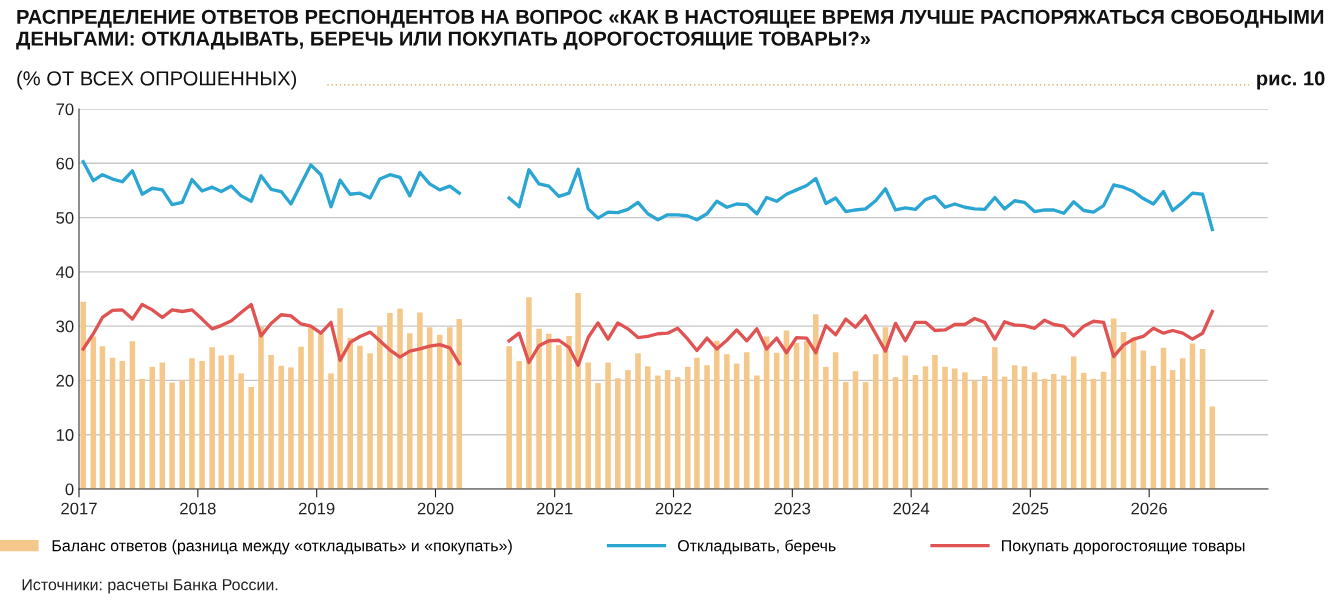 Image resolution: width=1336 pixels, height=615 pixels. Describe the element at coordinates (911, 508) in the screenshot. I see `x-tick-label: 2024` at that location.